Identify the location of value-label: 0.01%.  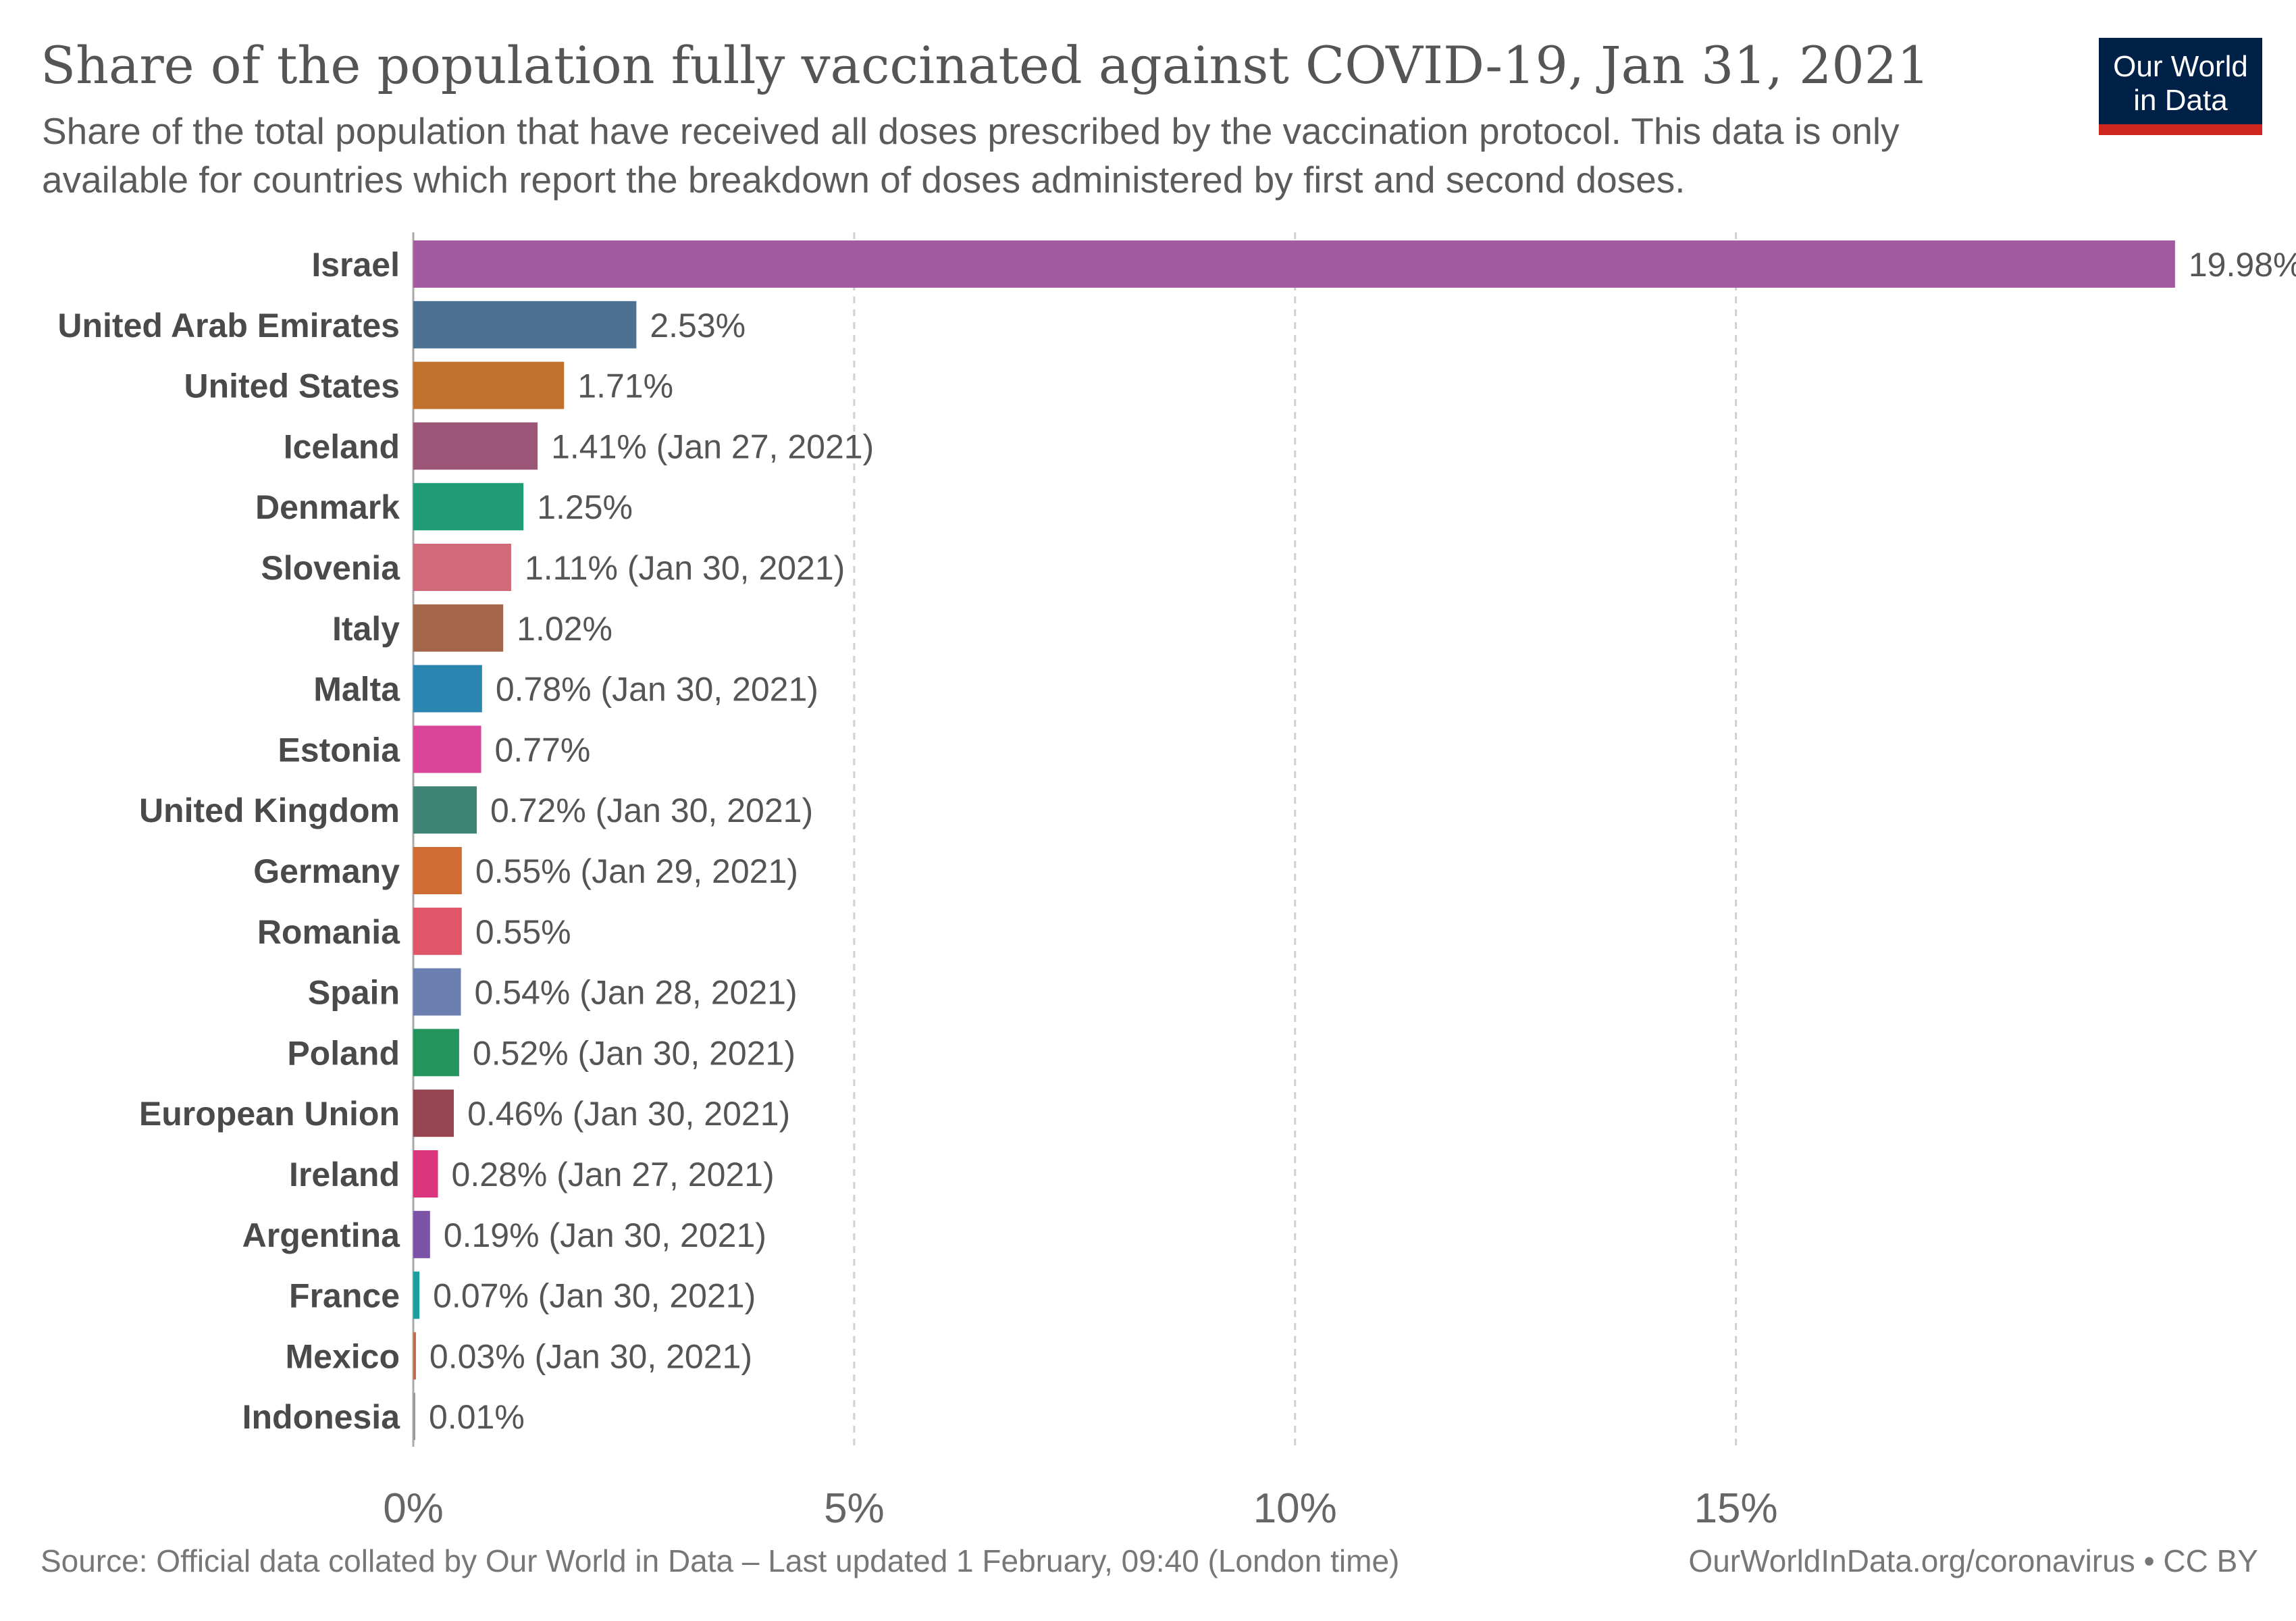
(477, 1417).